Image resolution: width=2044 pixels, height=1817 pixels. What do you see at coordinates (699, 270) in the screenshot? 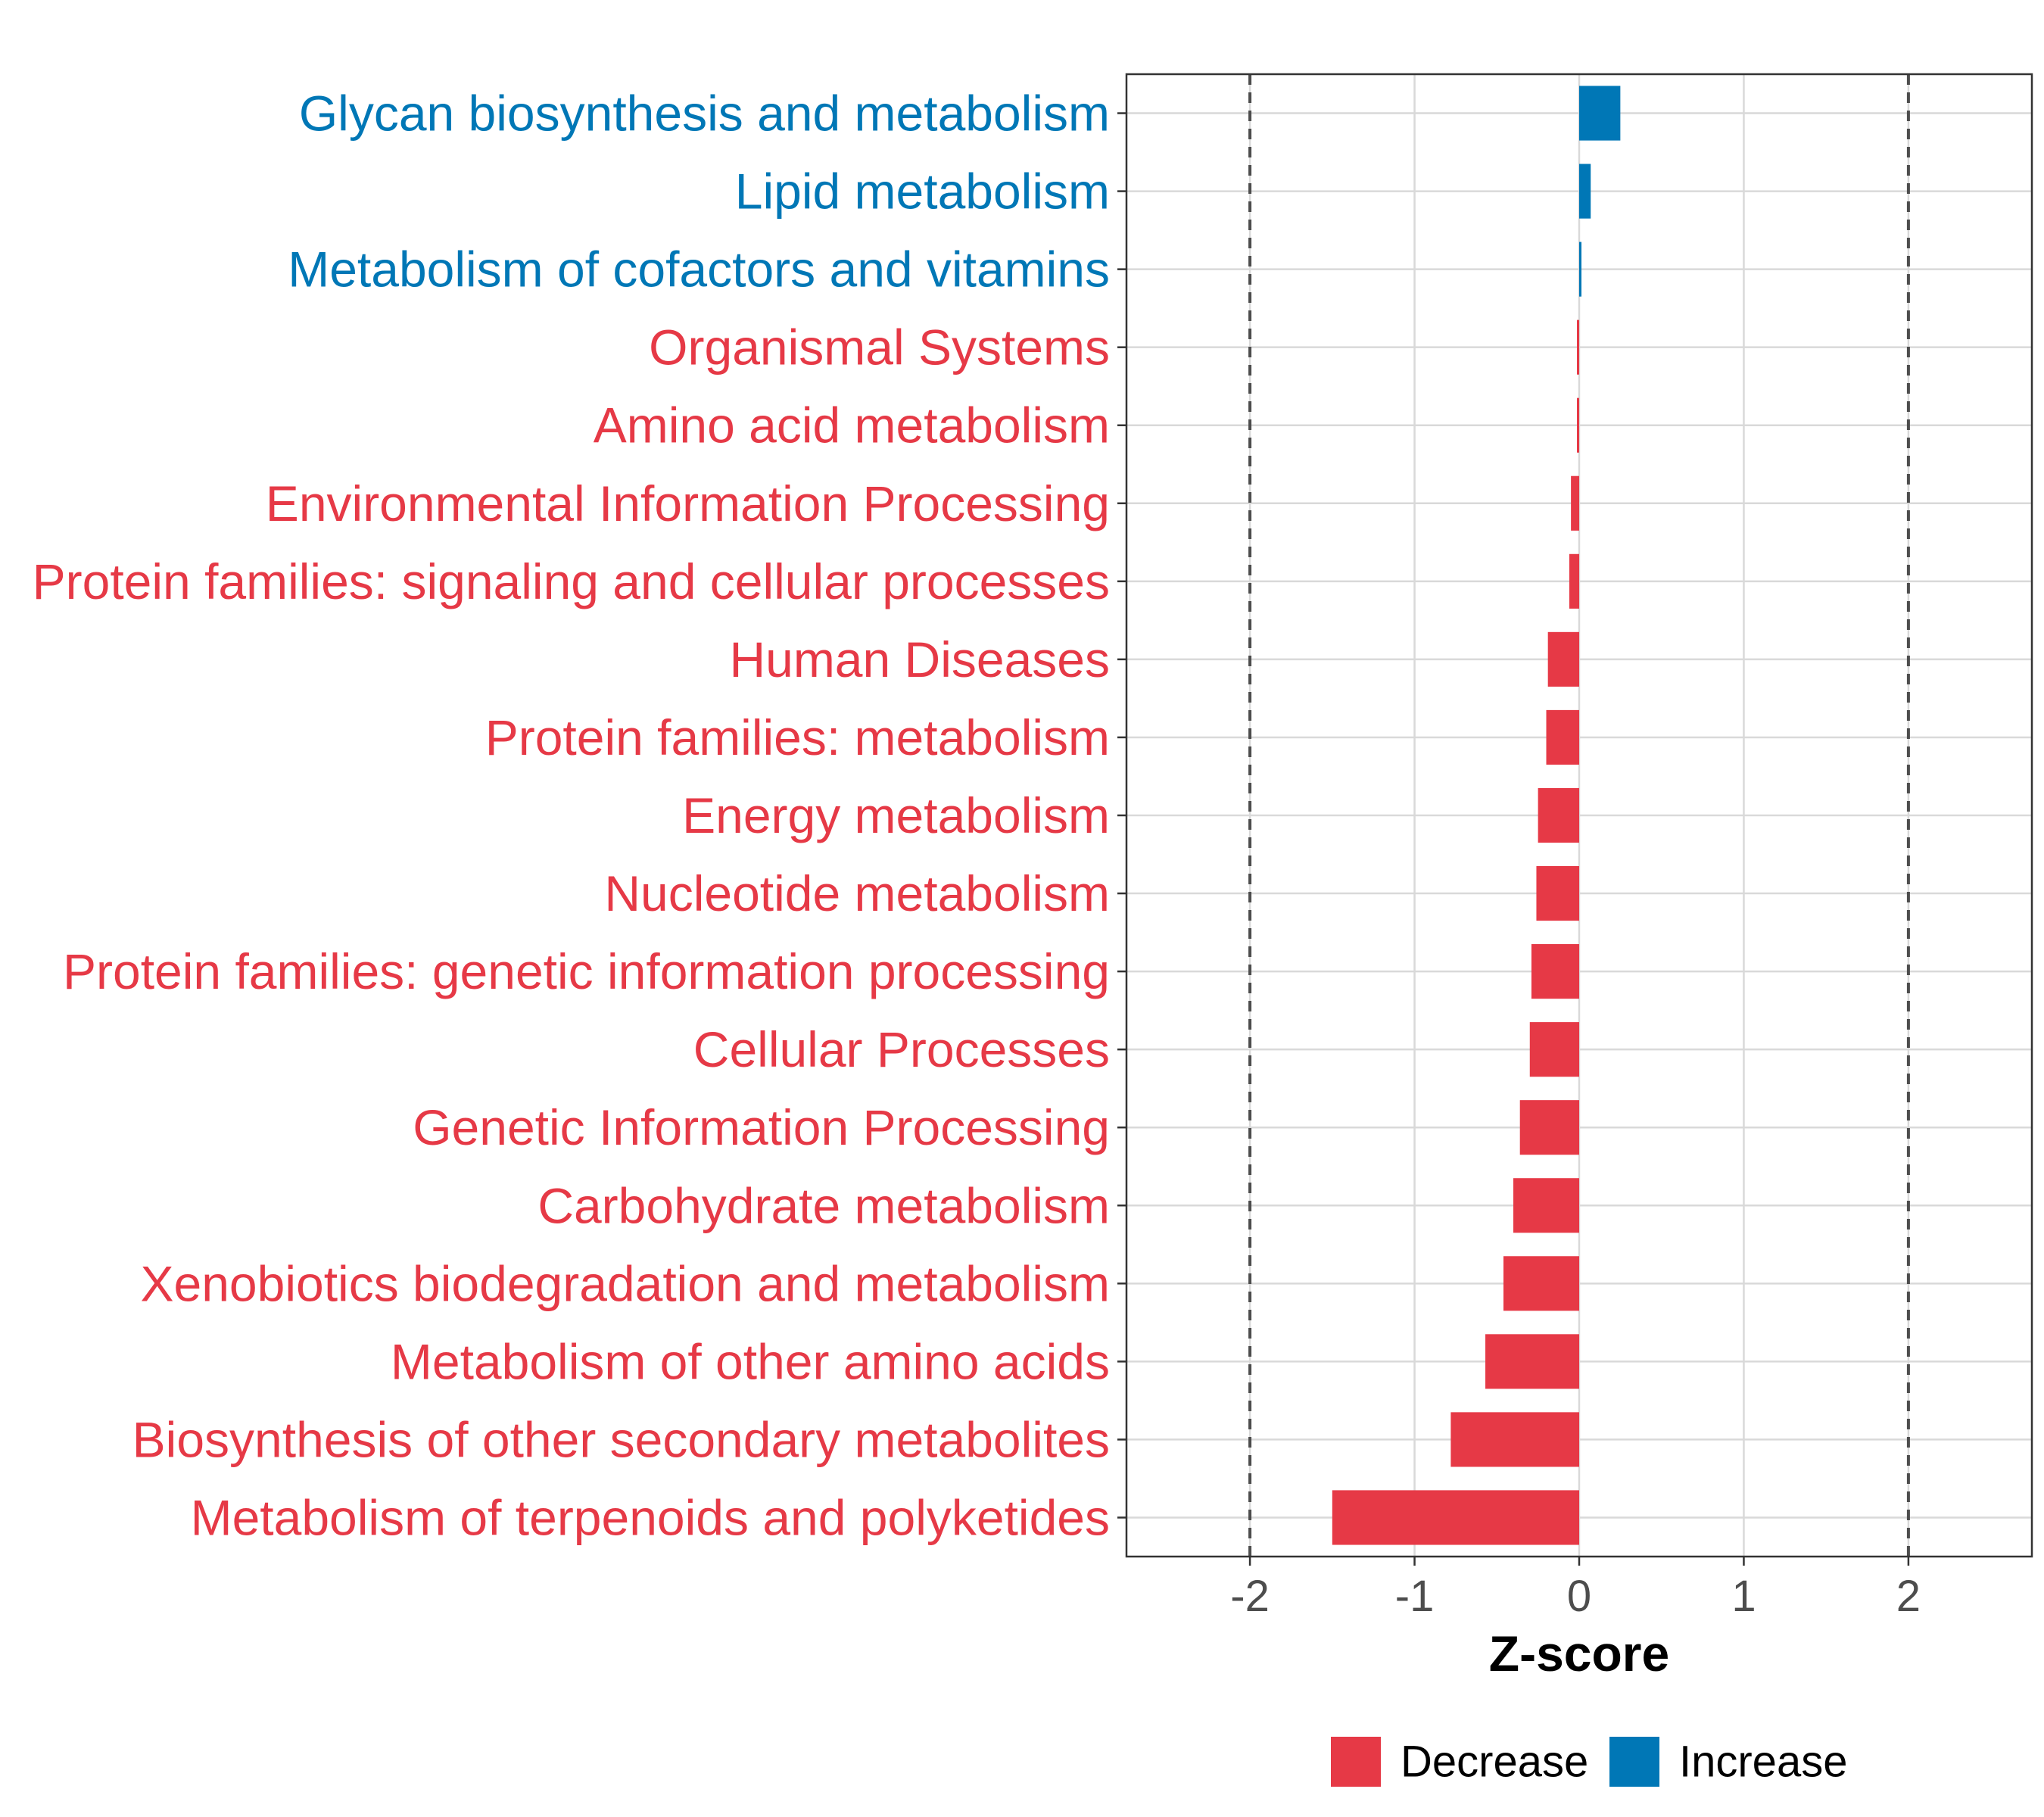
I see `category-label: Metabolism of cofactors and vitamins` at bounding box center [699, 270].